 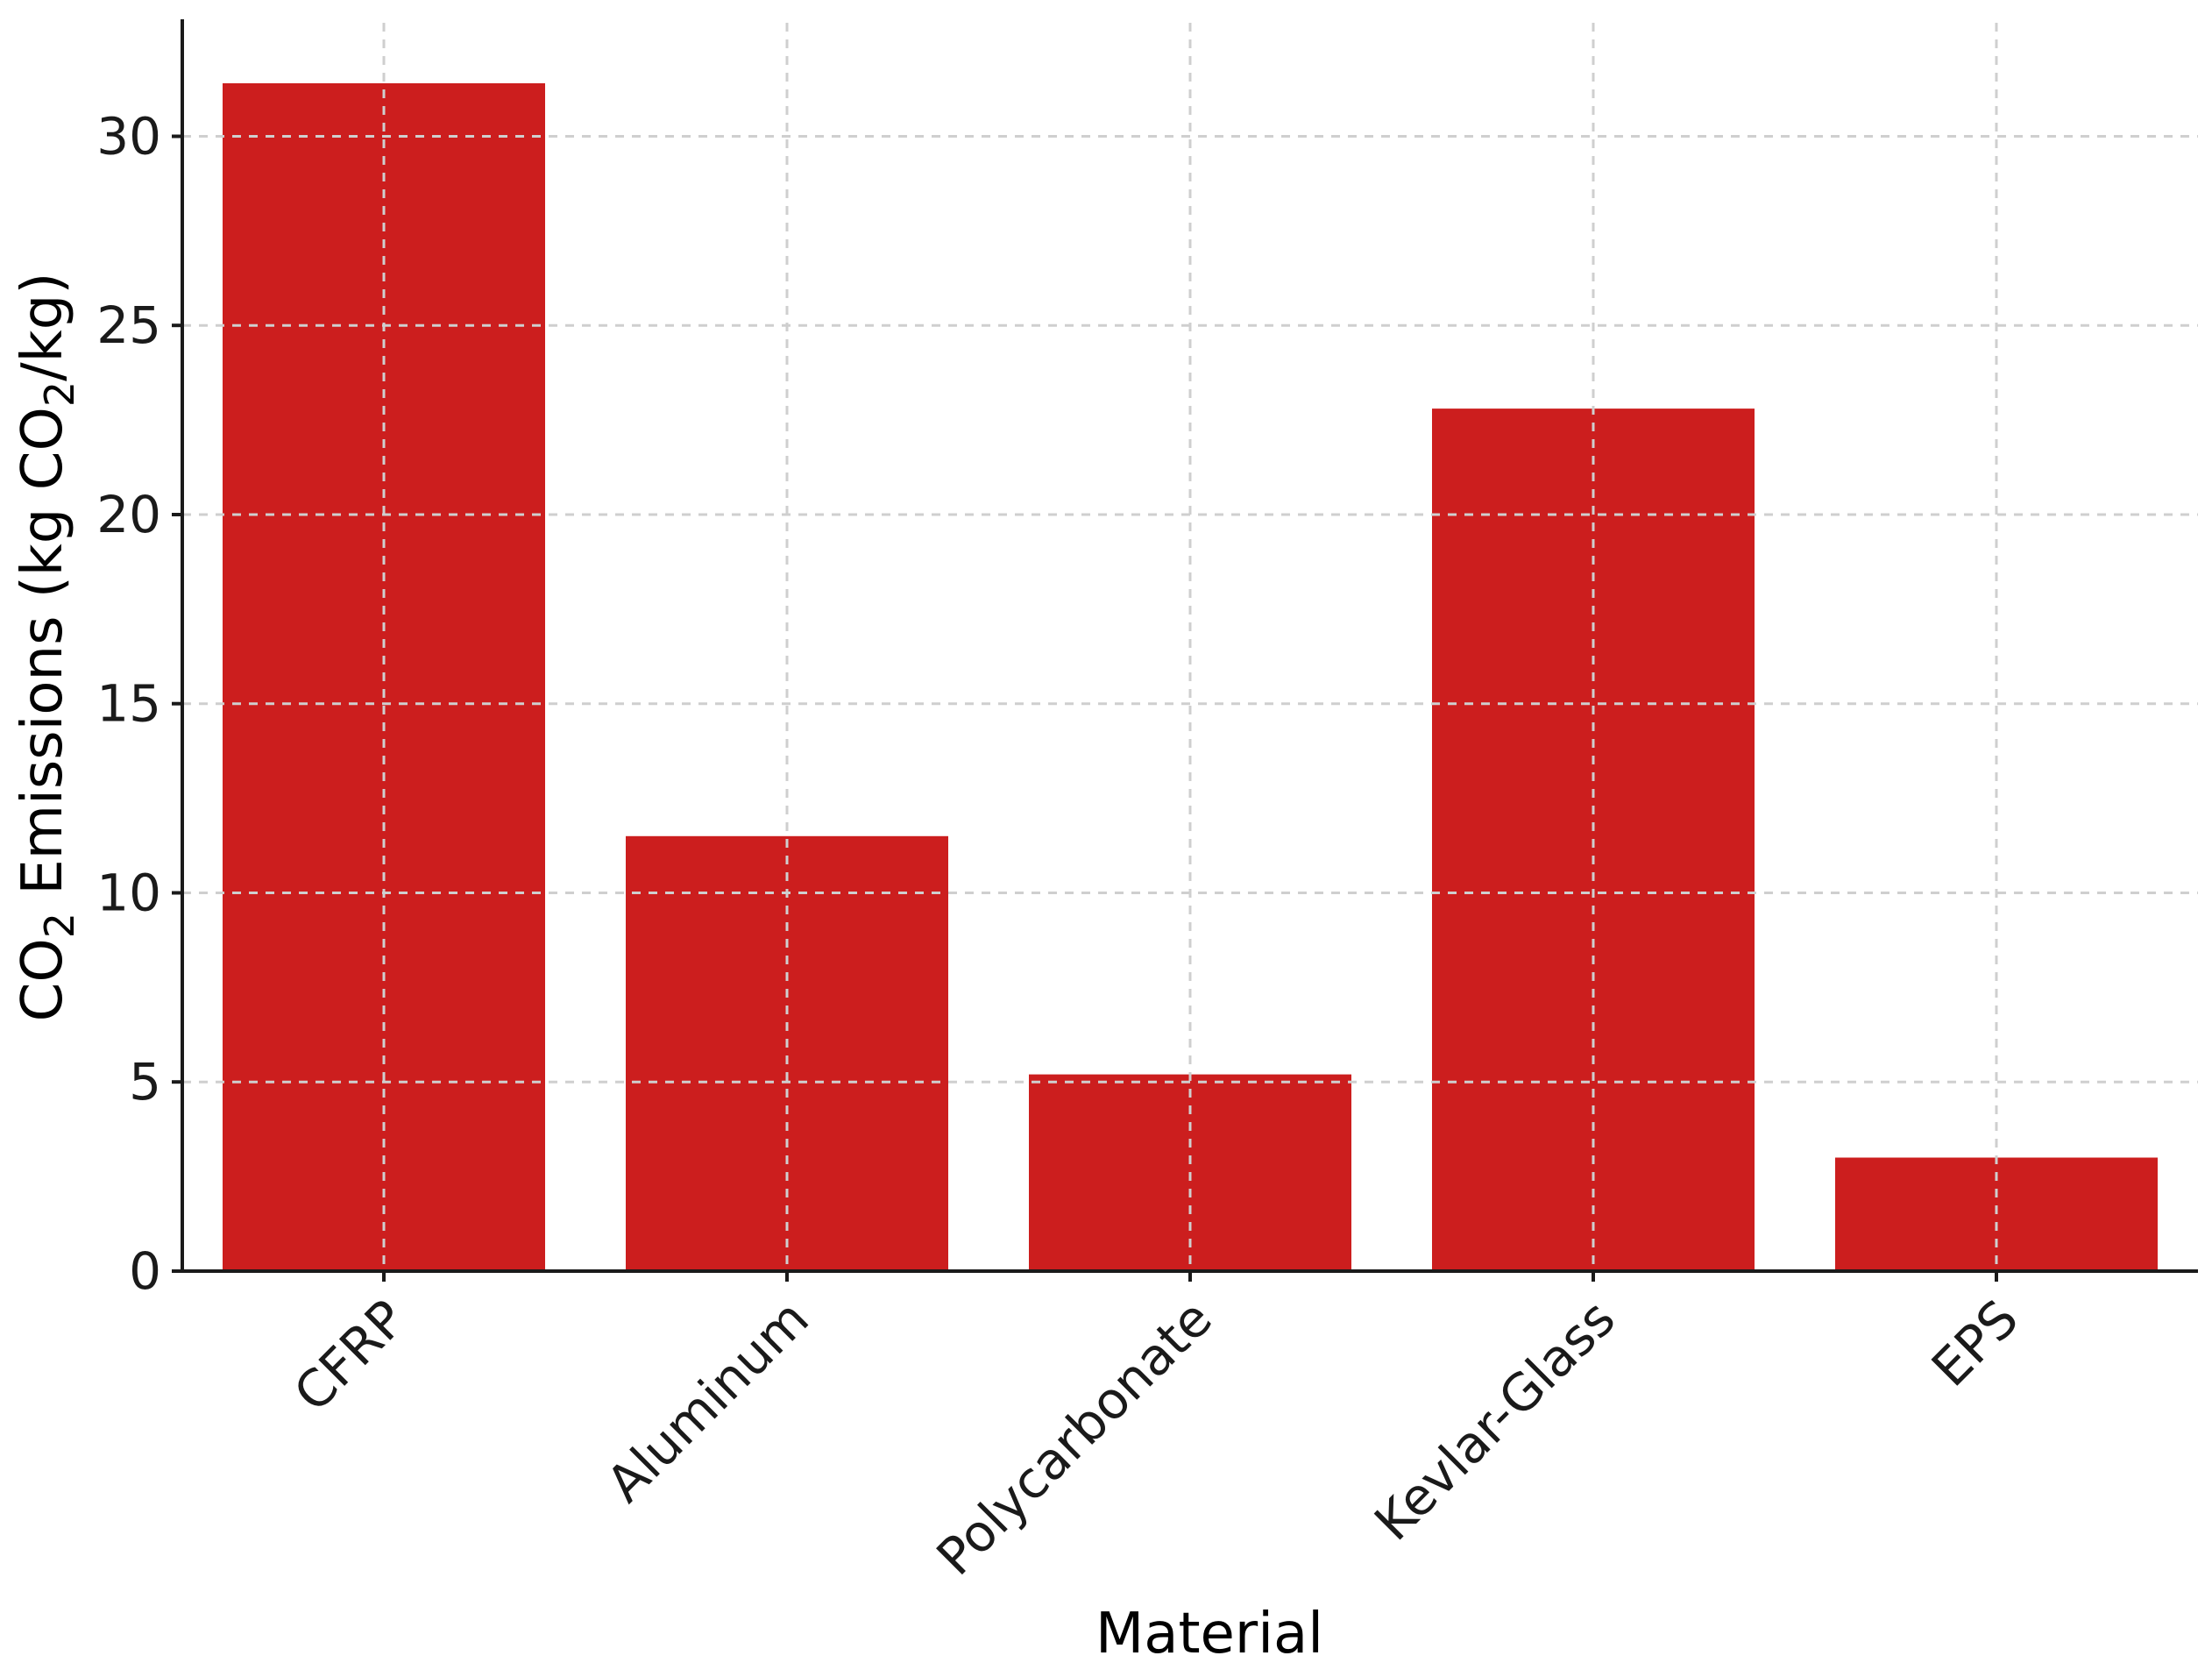 What do you see at coordinates (43, 660) in the screenshot?
I see `y-axis-title-middle: Emissions (kg CO` at bounding box center [43, 660].